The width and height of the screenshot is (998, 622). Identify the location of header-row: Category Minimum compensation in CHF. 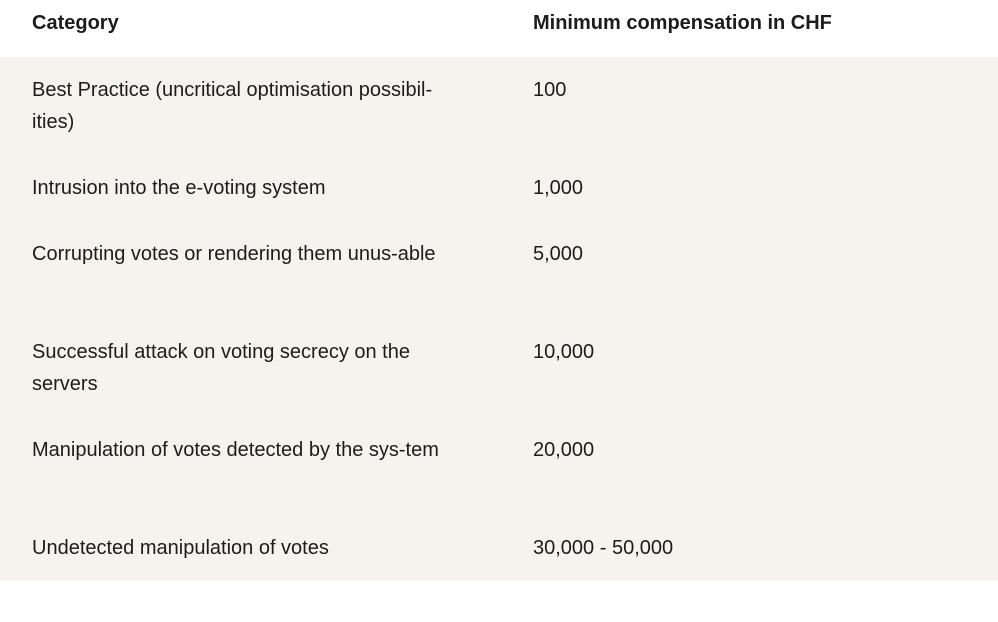
(499, 28).